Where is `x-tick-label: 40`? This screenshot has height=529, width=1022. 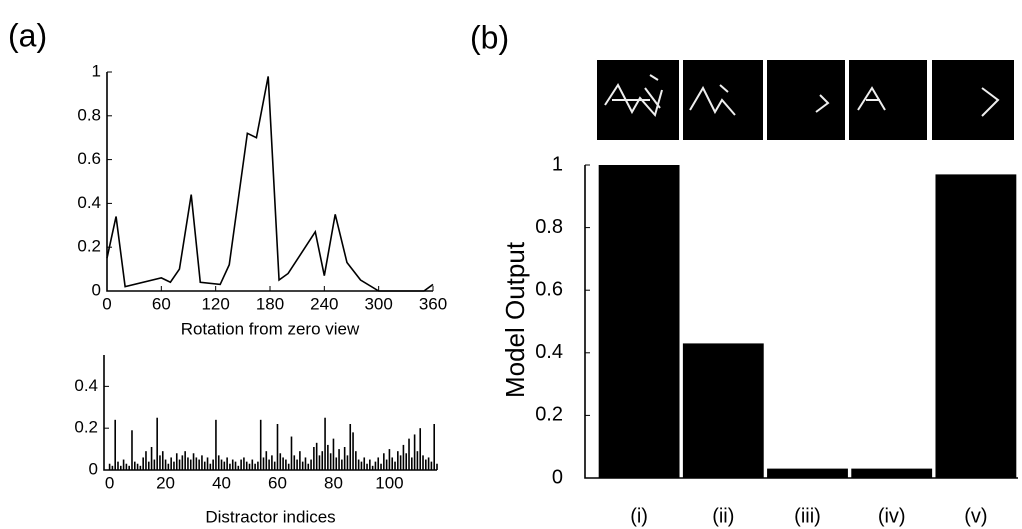
x-tick-label: 40 is located at coordinates (221, 482).